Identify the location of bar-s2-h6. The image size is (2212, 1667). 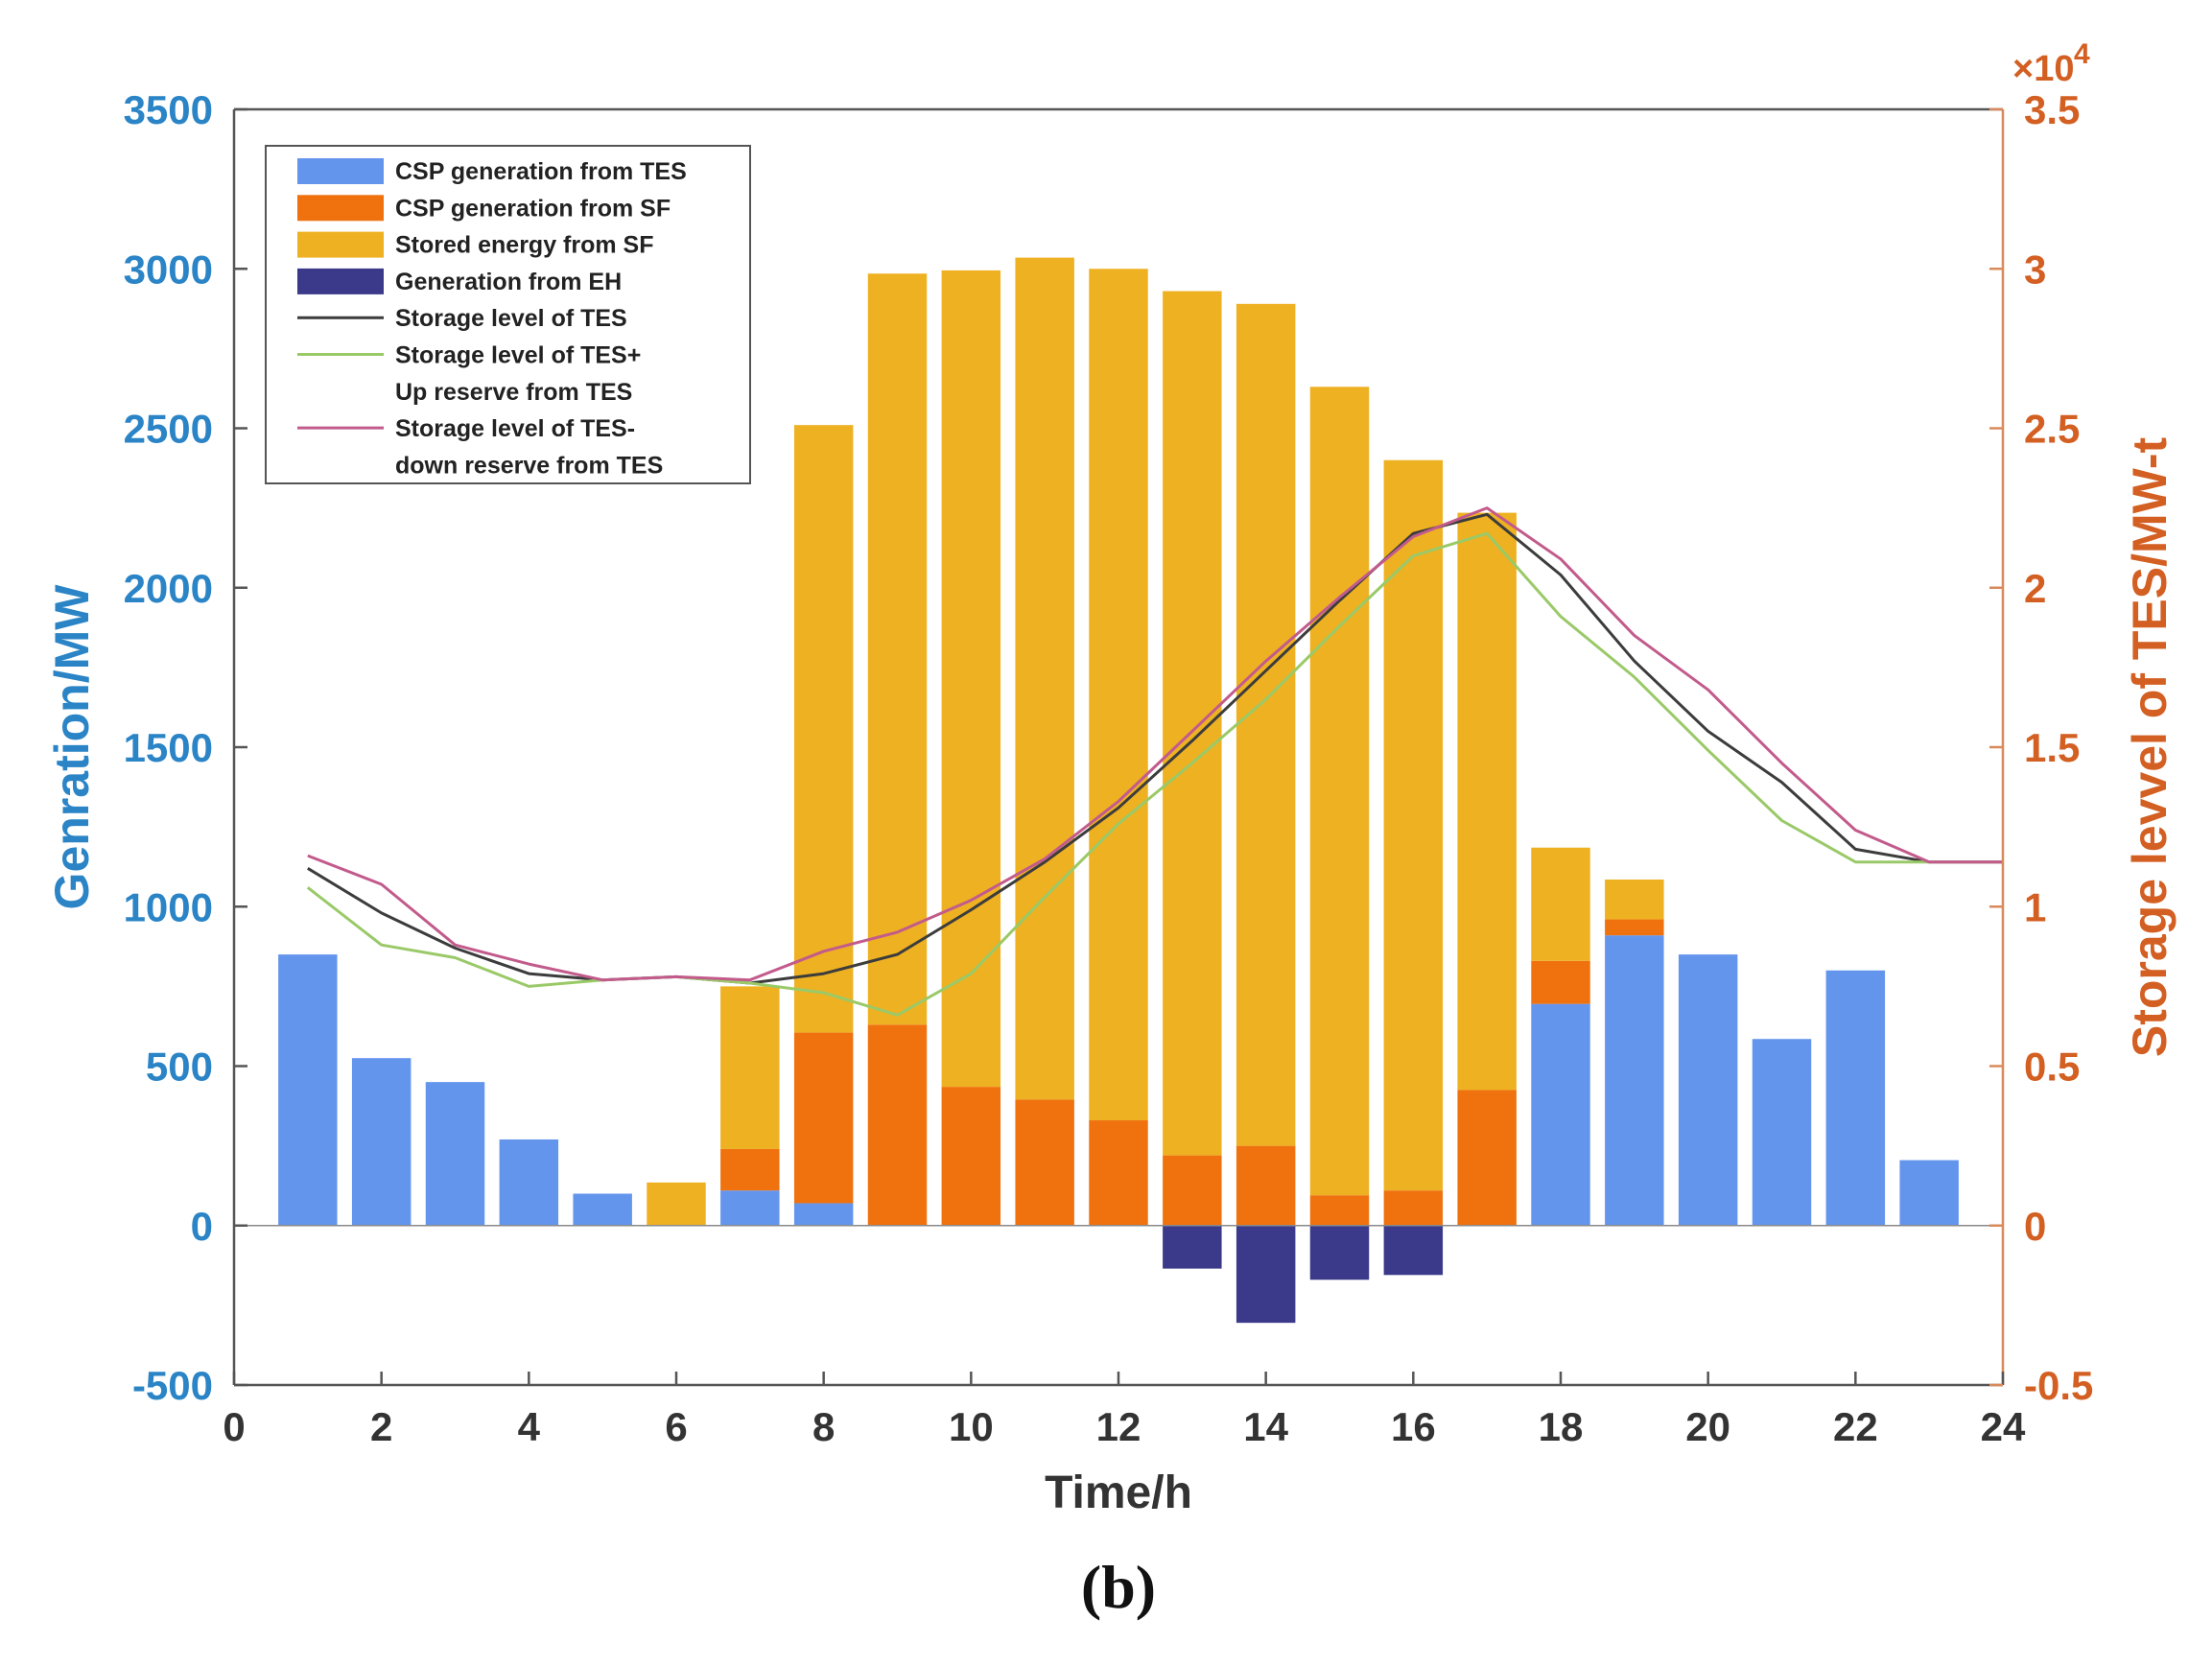
(676, 1204).